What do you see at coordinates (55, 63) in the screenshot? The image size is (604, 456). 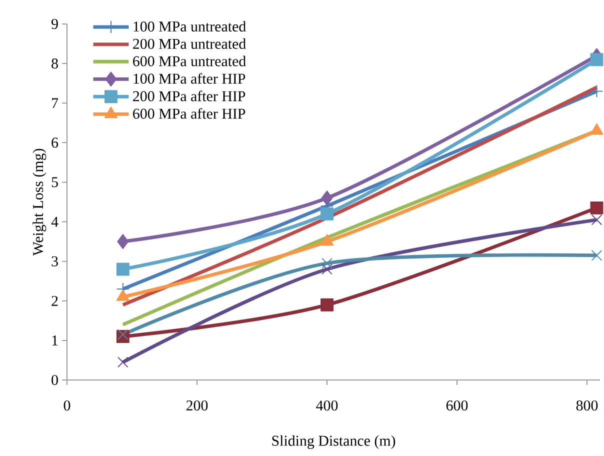 I see `y-tick-label: 8` at bounding box center [55, 63].